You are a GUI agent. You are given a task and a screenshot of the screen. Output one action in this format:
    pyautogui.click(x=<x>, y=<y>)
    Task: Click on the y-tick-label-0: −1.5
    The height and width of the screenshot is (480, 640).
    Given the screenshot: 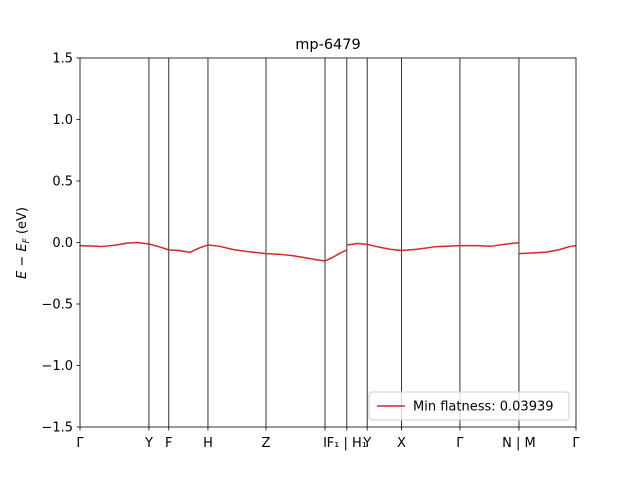 What is the action you would take?
    pyautogui.click(x=57, y=428)
    